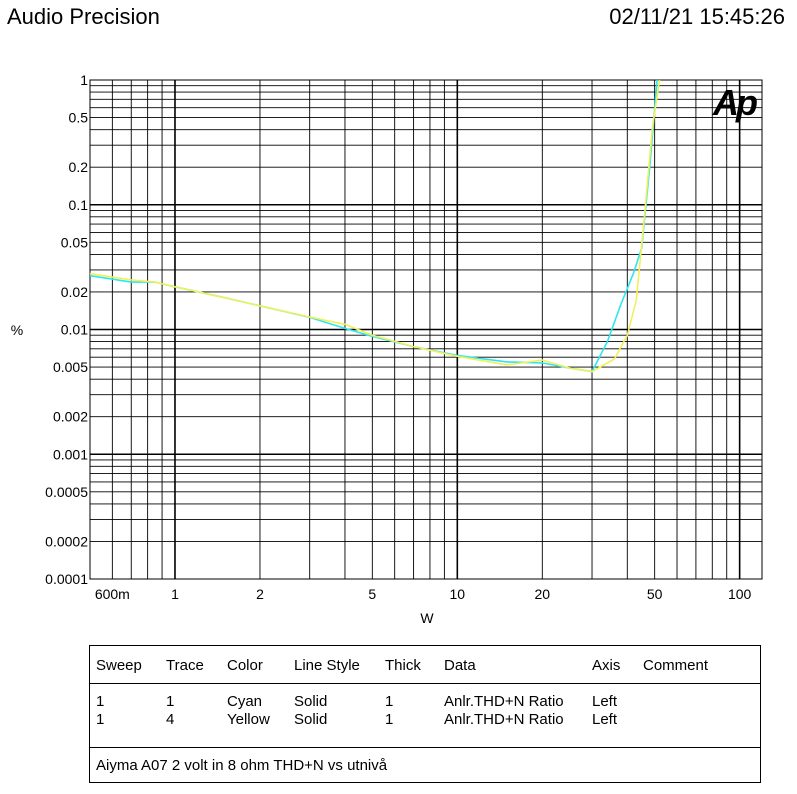  I want to click on x-tick-label: 2, so click(260, 594).